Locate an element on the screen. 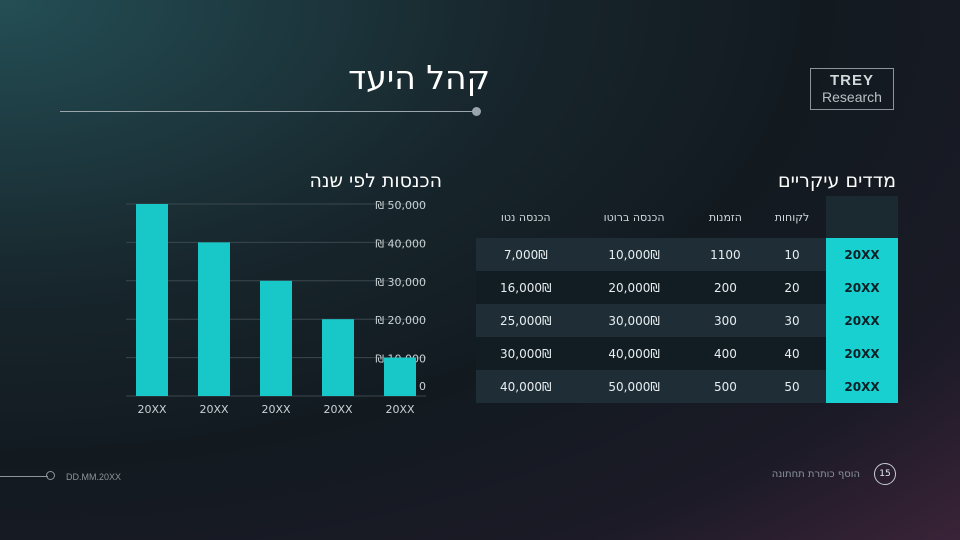 The image size is (960, 540). cell-gross: 10,000₪ is located at coordinates (634, 254).